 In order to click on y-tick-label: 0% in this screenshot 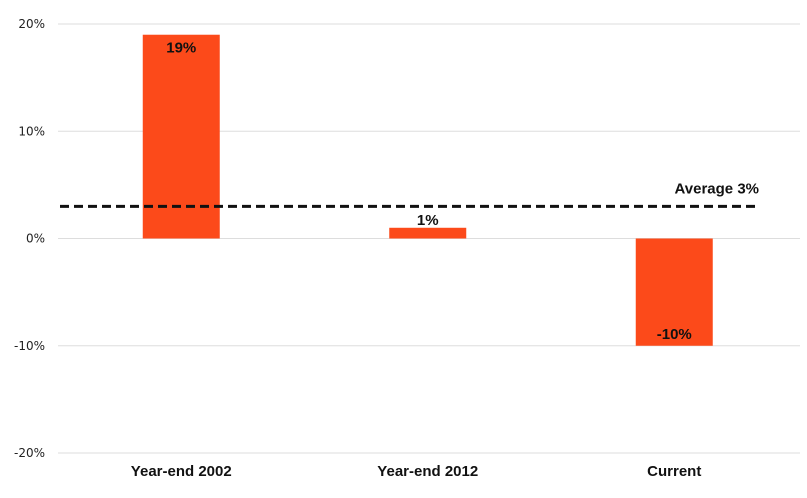, I will do `click(35, 239)`.